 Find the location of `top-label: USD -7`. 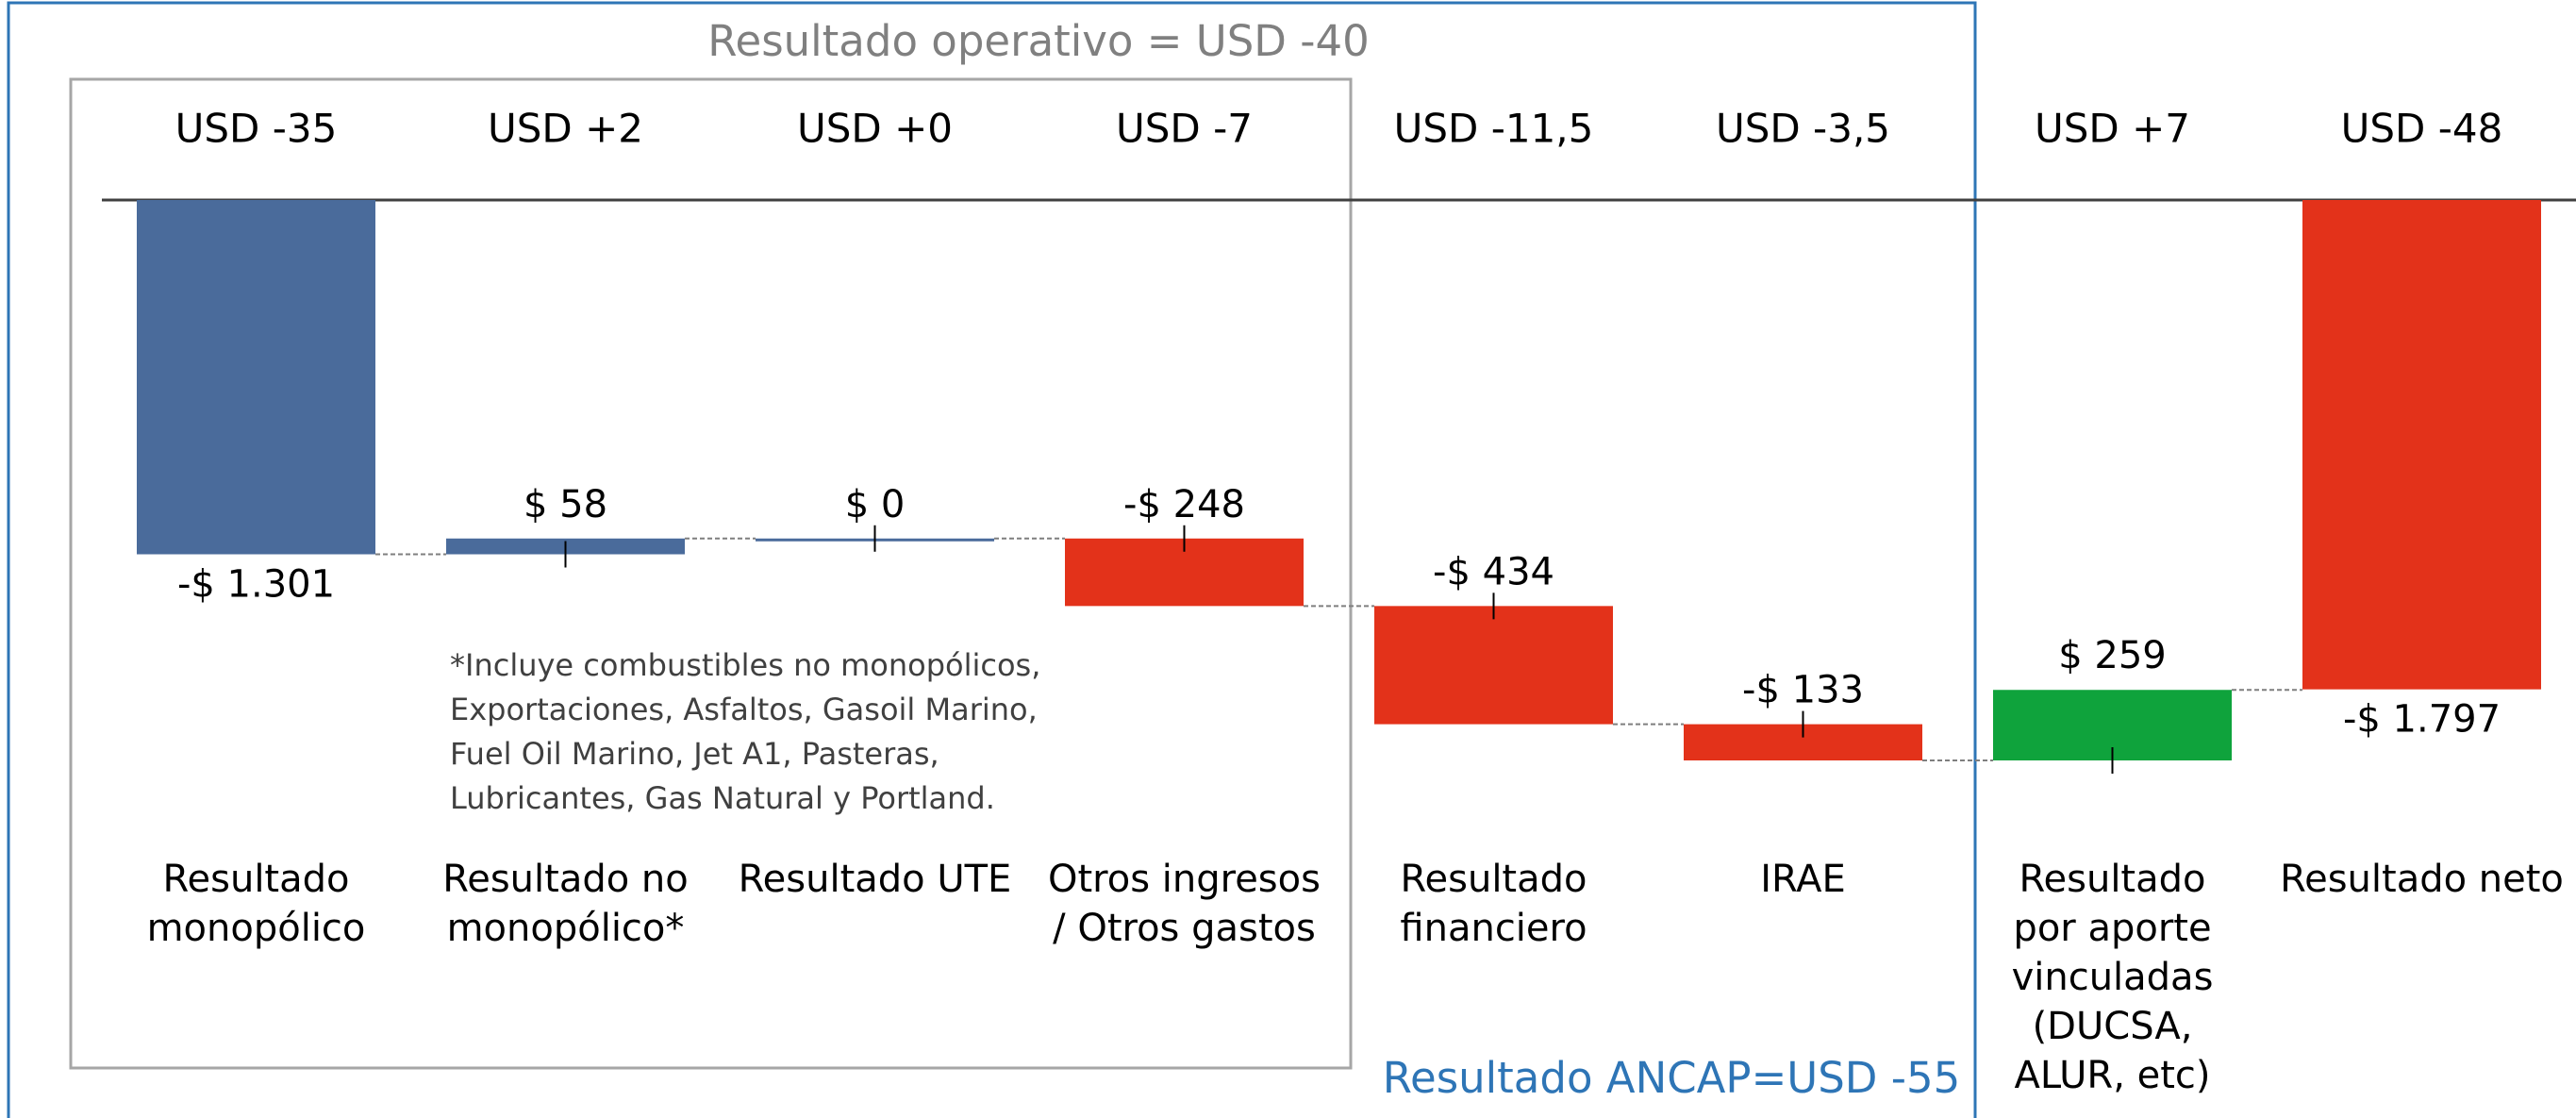

top-label: USD -7 is located at coordinates (1185, 129).